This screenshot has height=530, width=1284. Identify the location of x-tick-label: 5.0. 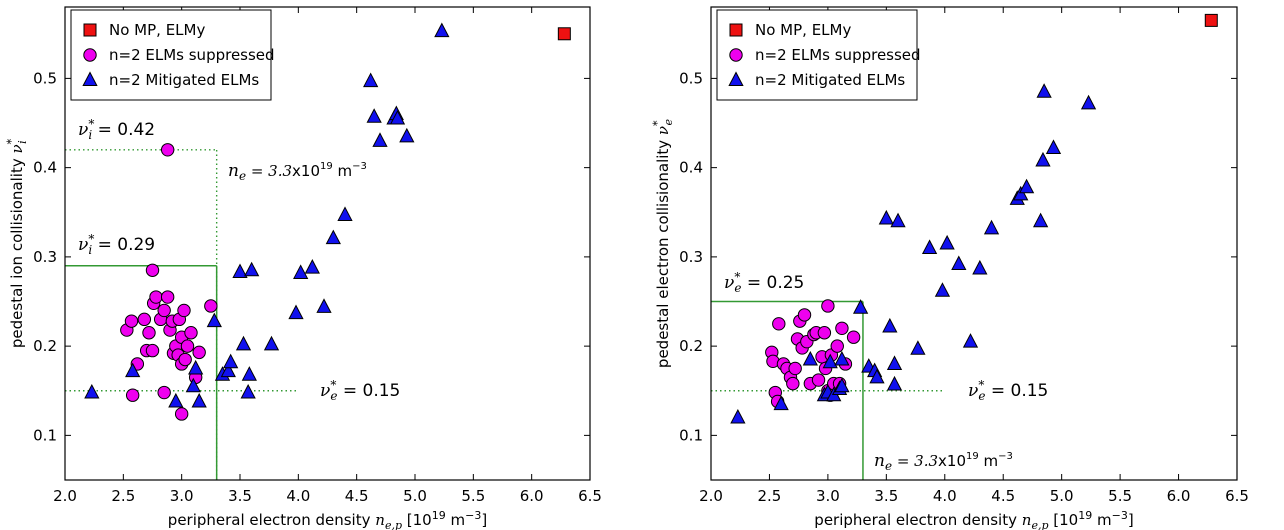
(415, 496).